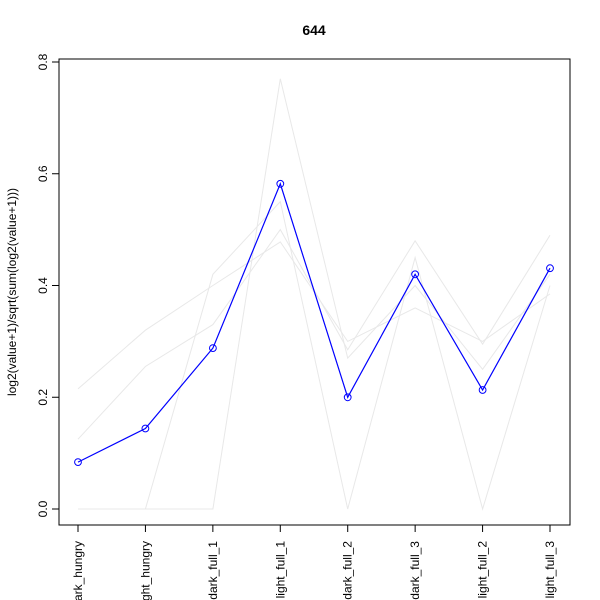 The height and width of the screenshot is (600, 600). What do you see at coordinates (43, 508) in the screenshot?
I see `y-tick-label: 0.0` at bounding box center [43, 508].